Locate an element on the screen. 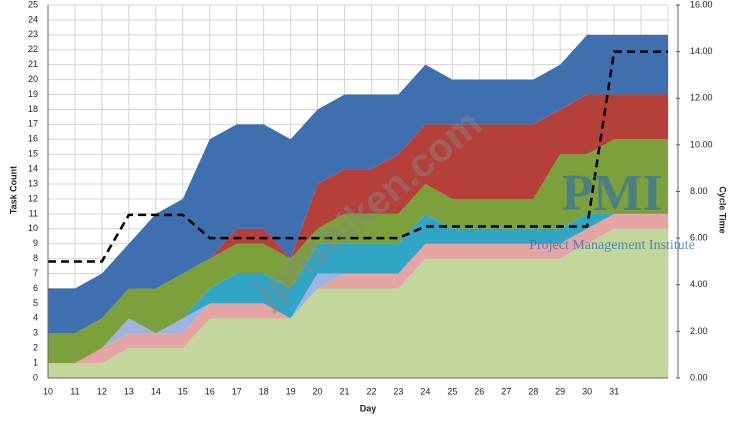  y-tick-label: 15 is located at coordinates (33, 154).